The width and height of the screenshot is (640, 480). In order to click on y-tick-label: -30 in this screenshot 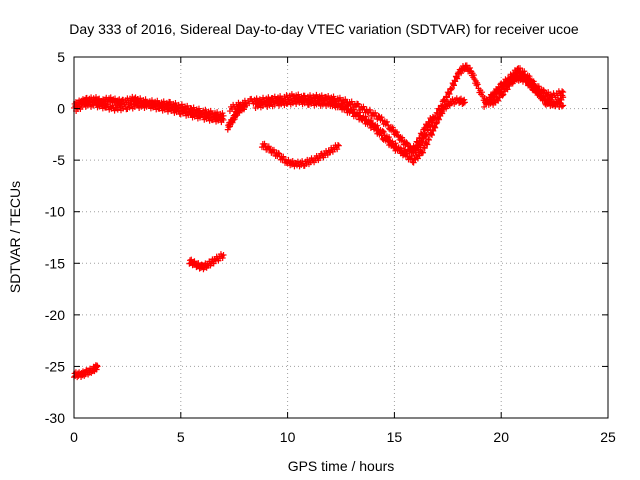, I will do `click(55, 418)`.